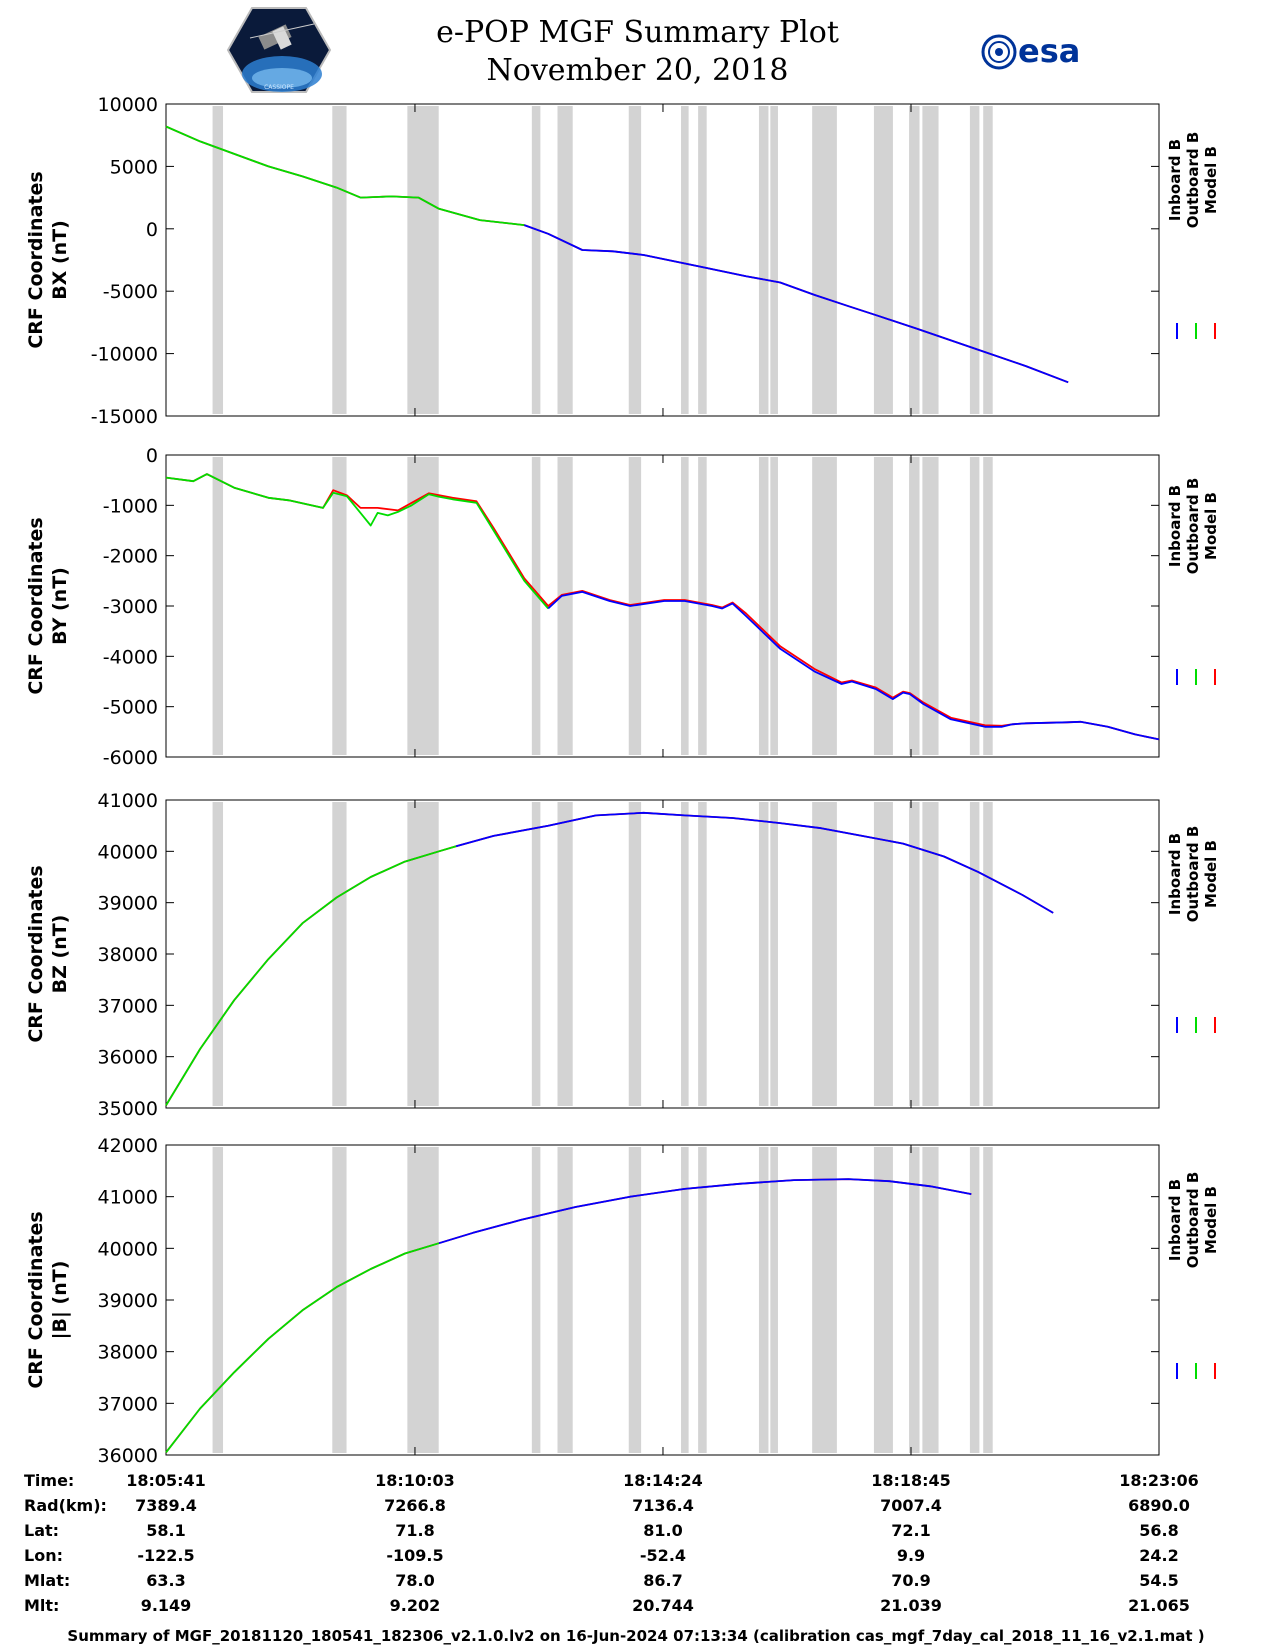 This screenshot has width=1275, height=1650. Describe the element at coordinates (414, 1530) in the screenshot. I see `info-row-value: 71.8` at that location.